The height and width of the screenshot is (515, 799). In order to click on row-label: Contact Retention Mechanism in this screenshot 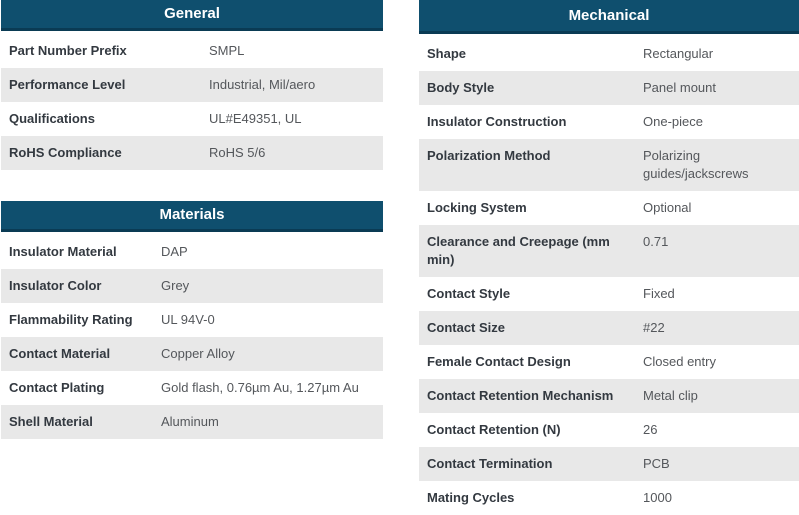, I will do `click(520, 395)`.